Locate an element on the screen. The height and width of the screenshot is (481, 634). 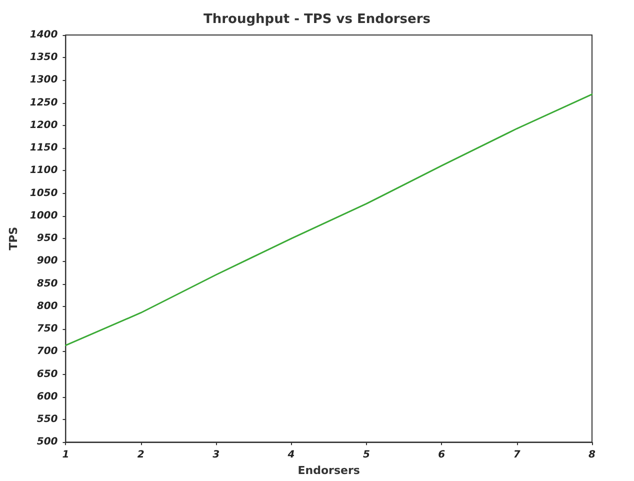
y-tick-label: 1400 is located at coordinates (44, 35).